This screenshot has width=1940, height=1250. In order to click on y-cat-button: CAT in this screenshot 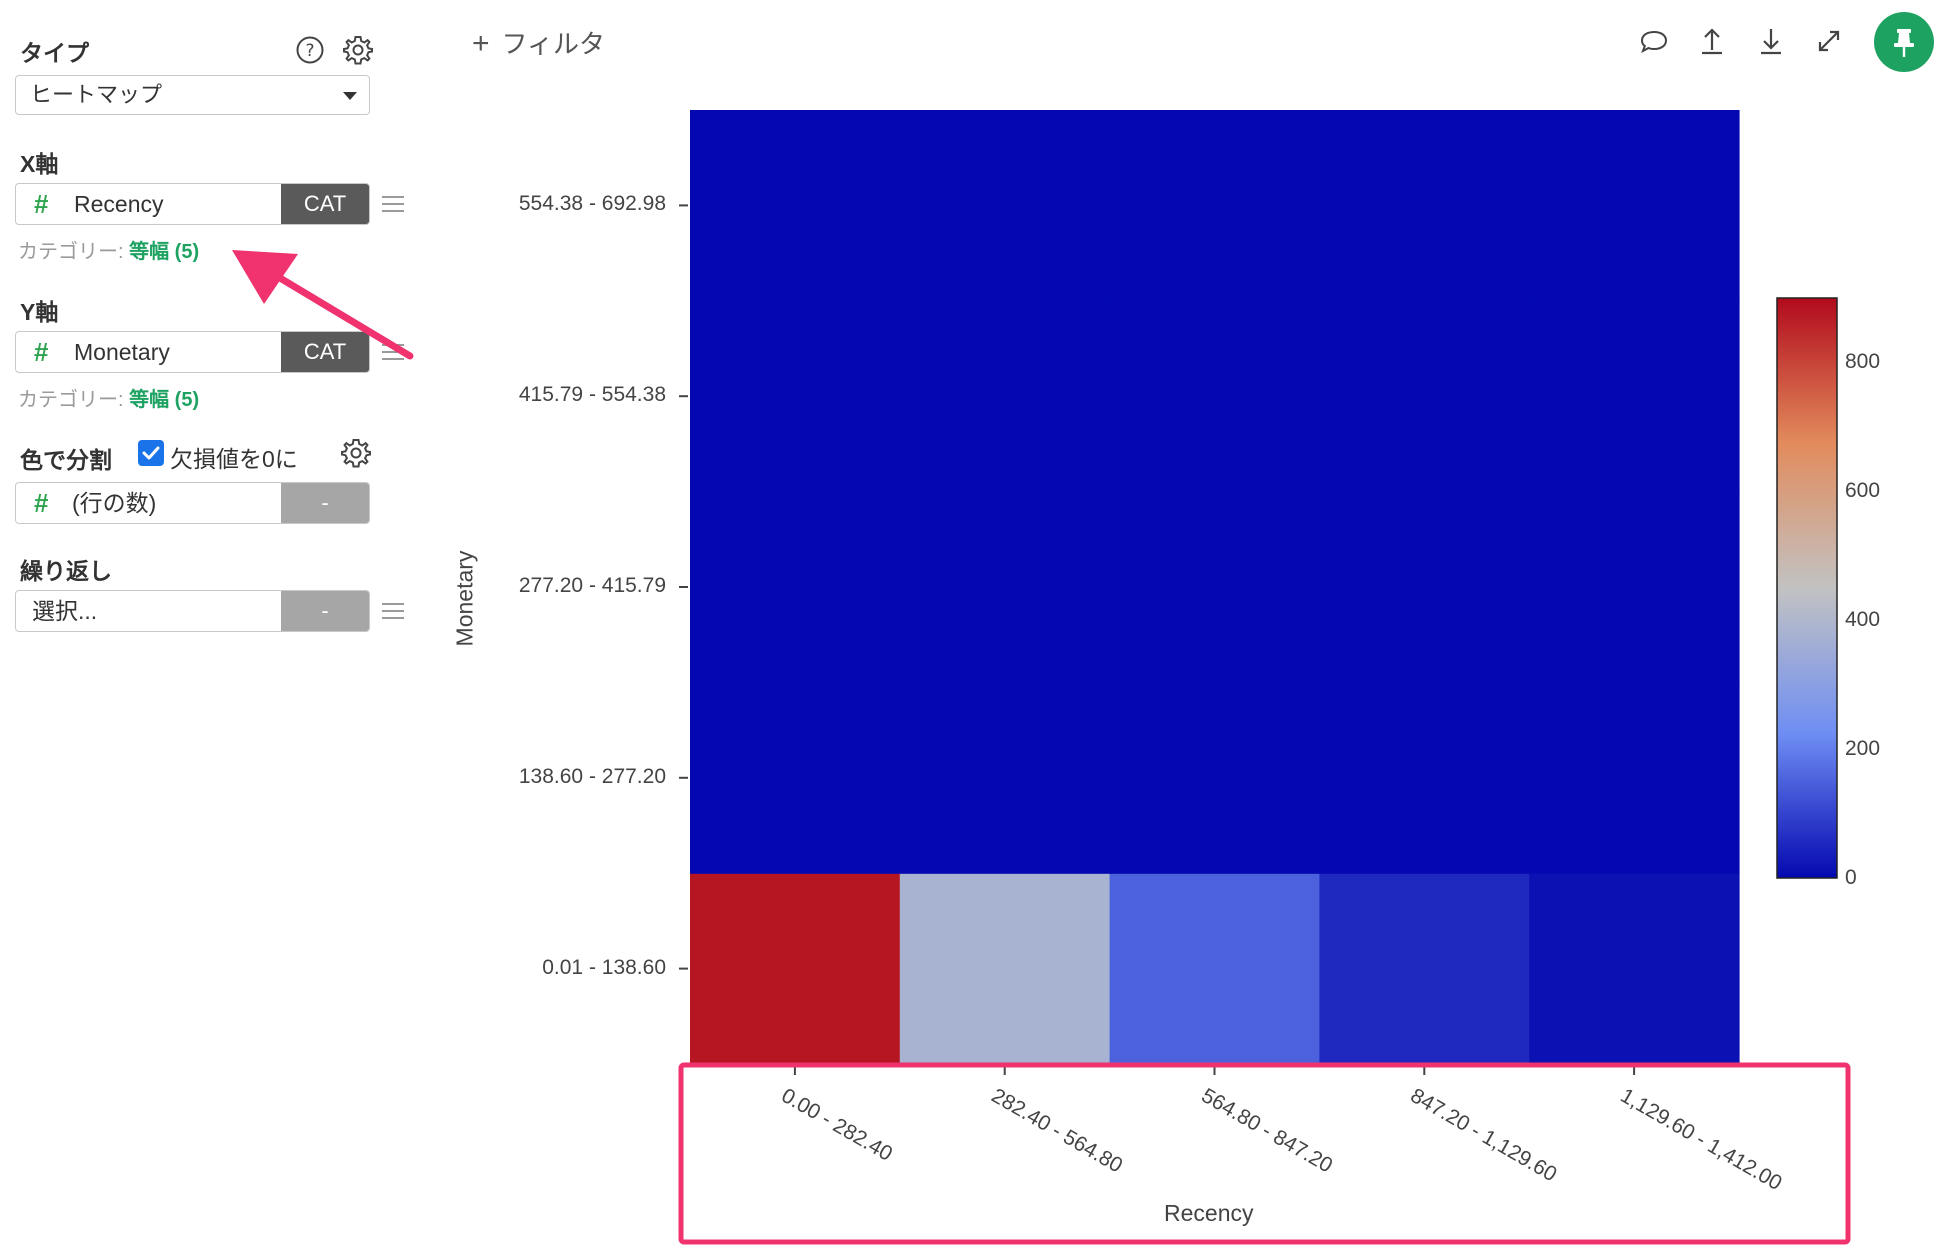, I will do `click(325, 352)`.